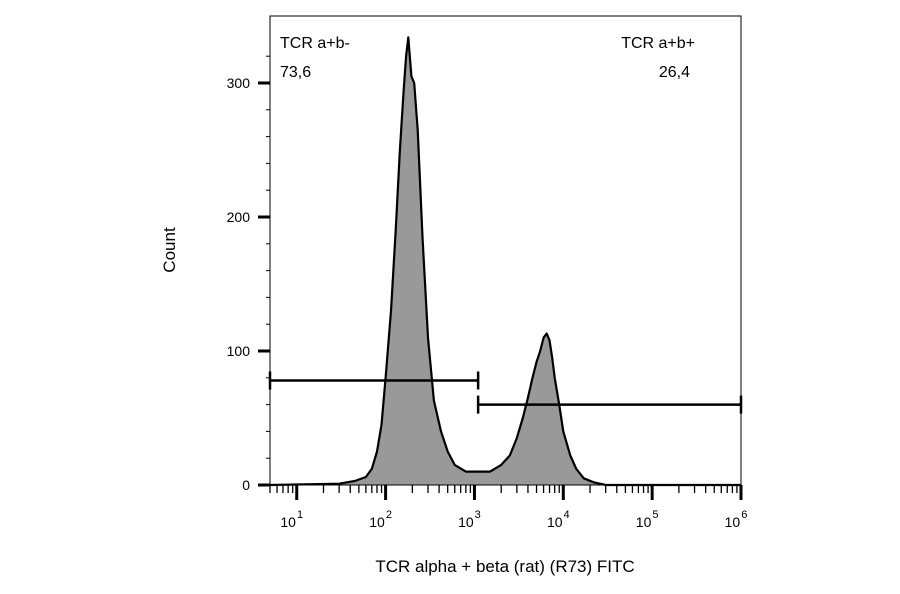 The image size is (900, 594). What do you see at coordinates (291, 519) in the screenshot?
I see `x-tick-label: 10¹` at bounding box center [291, 519].